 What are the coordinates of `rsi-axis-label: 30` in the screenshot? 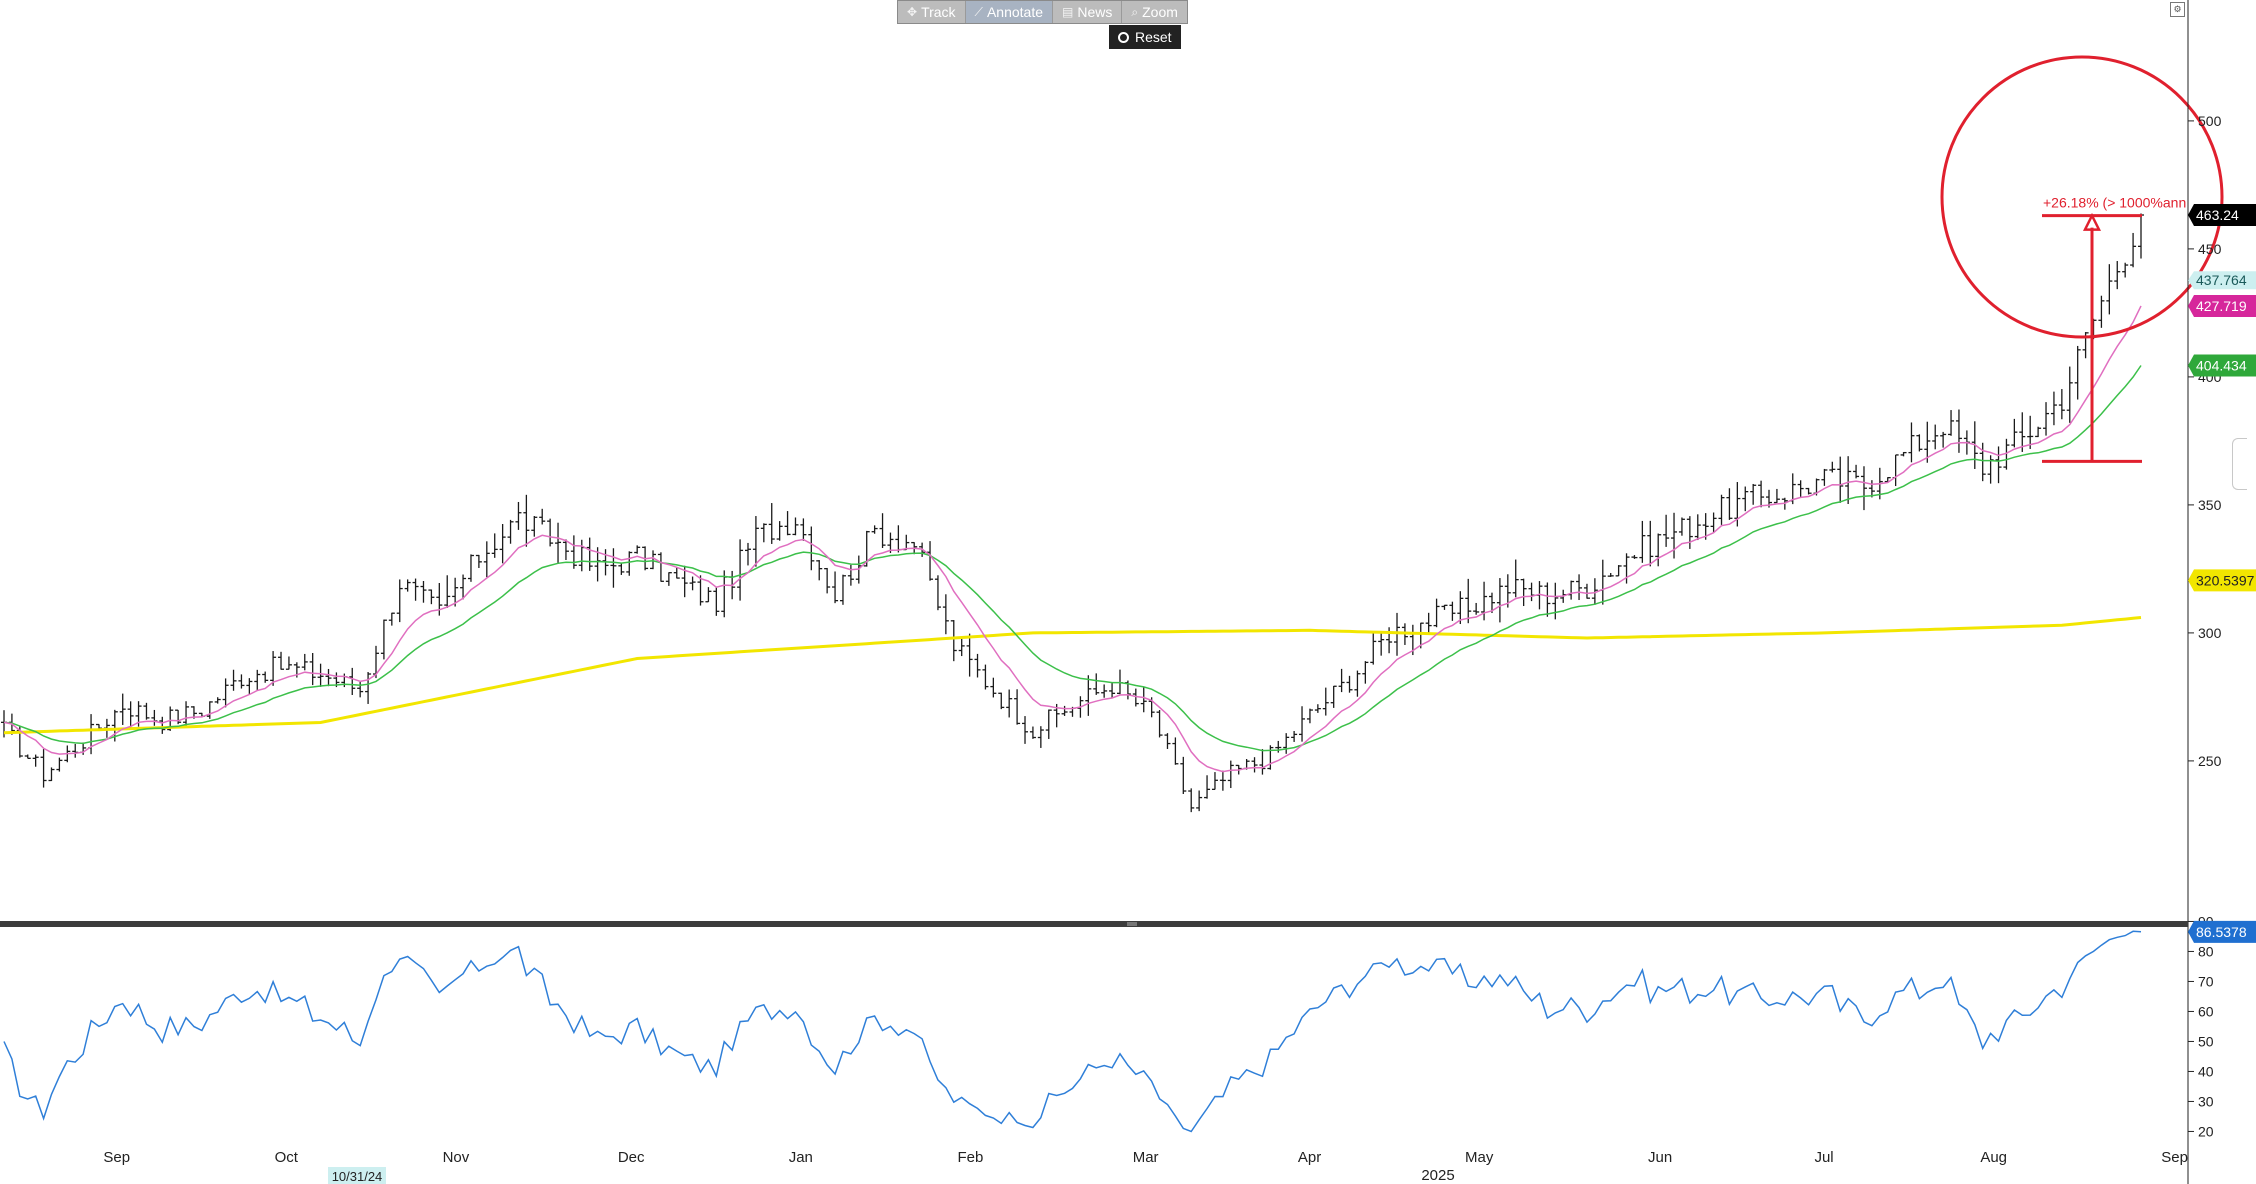 It's located at (2206, 1101).